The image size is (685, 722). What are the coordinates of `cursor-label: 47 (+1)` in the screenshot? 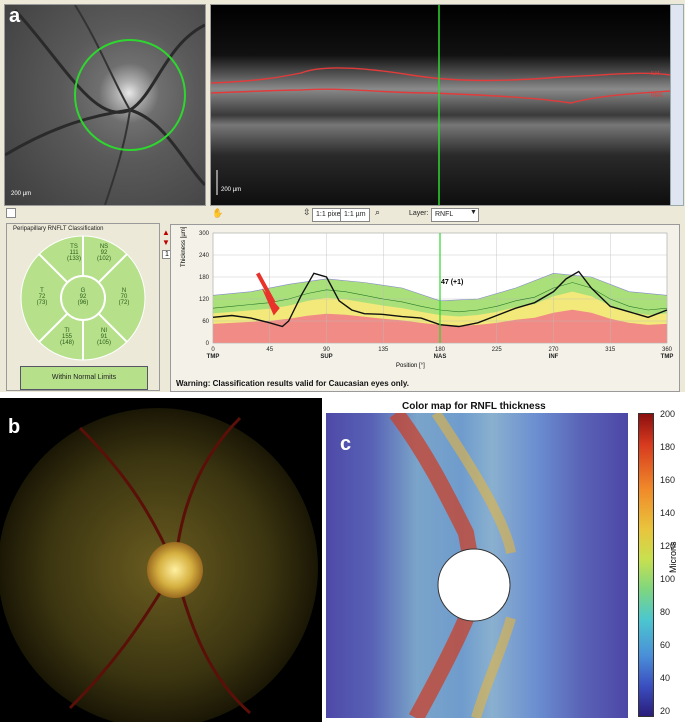 It's located at (452, 282).